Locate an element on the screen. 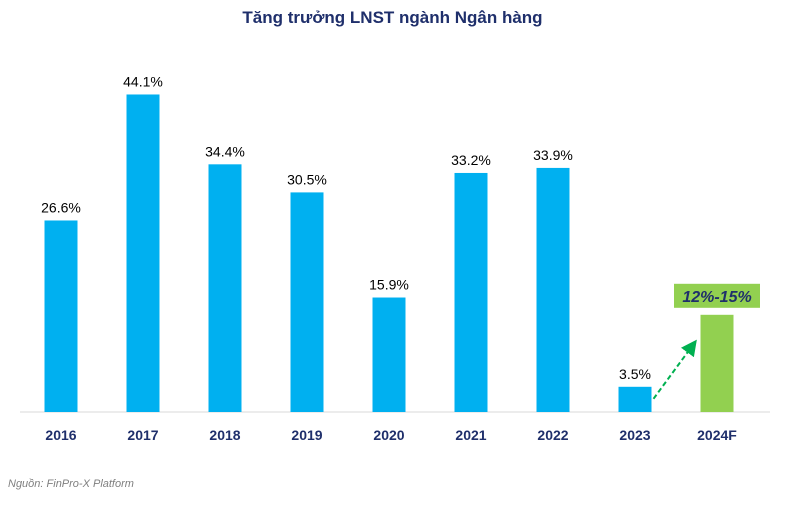 Image resolution: width=785 pixels, height=506 pixels. data-label-2018: 34.4% is located at coordinates (225, 151).